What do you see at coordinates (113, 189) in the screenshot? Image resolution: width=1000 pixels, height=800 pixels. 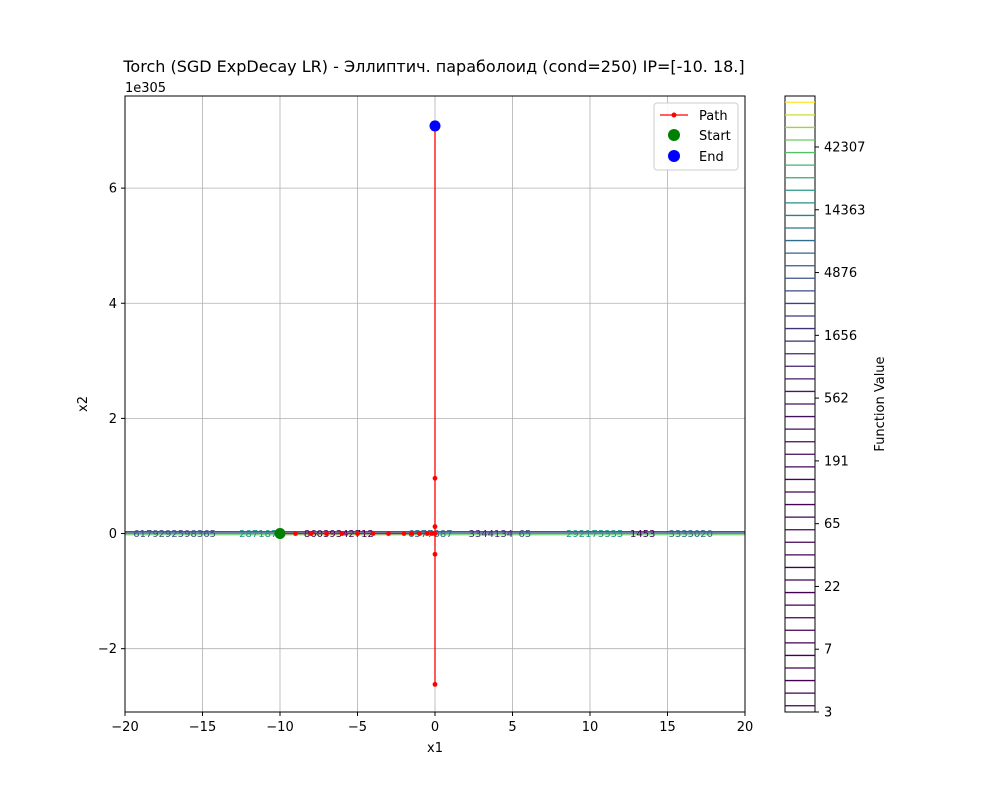 I see `y-tick-label-4: 6` at bounding box center [113, 189].